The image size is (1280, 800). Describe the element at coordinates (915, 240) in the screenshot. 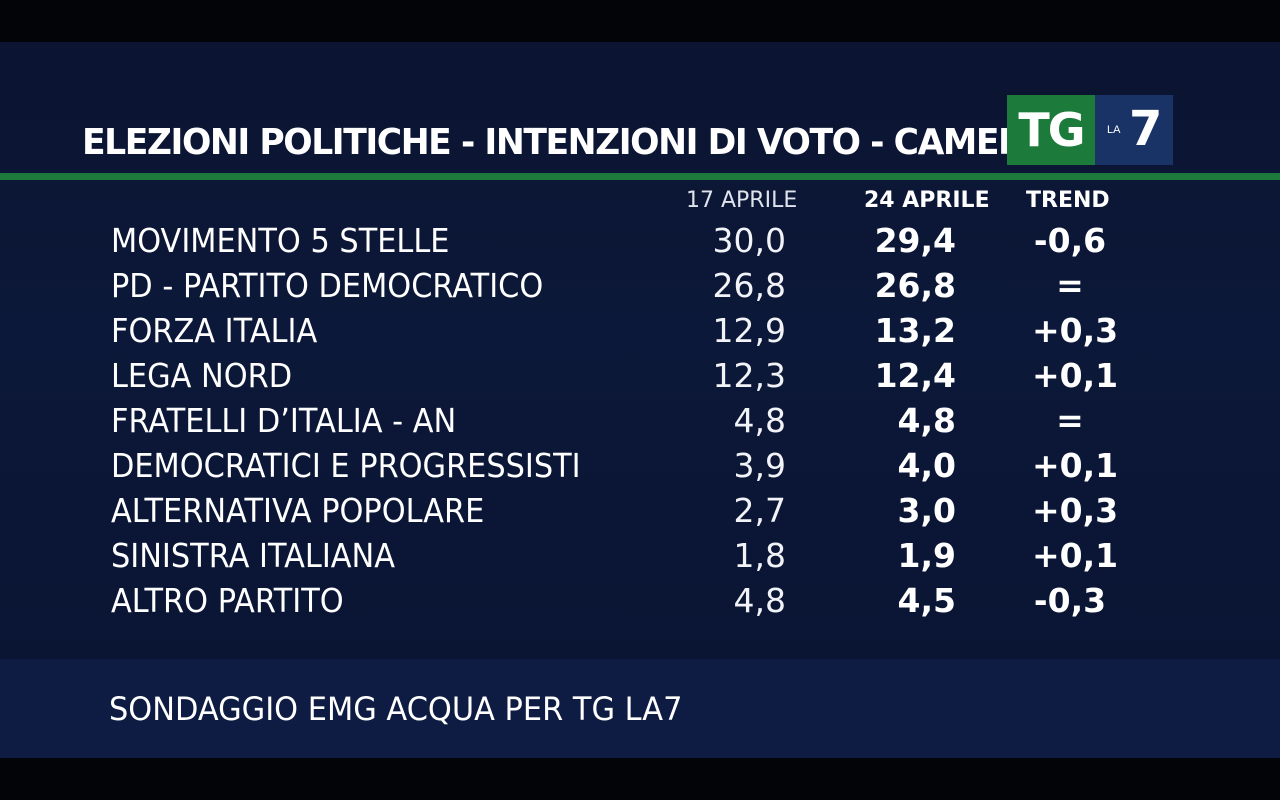

I see `value-curr: 29,4` at that location.